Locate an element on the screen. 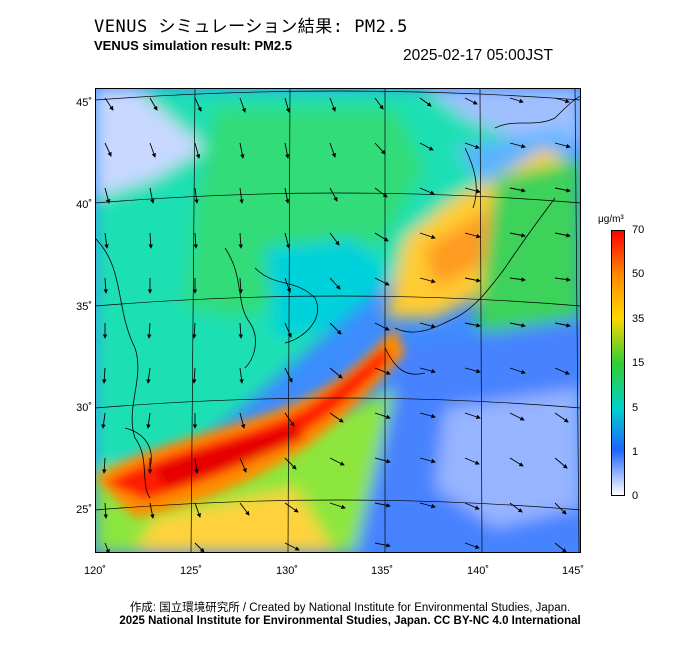  lat-label-45: 45˚ is located at coordinates (84, 103).